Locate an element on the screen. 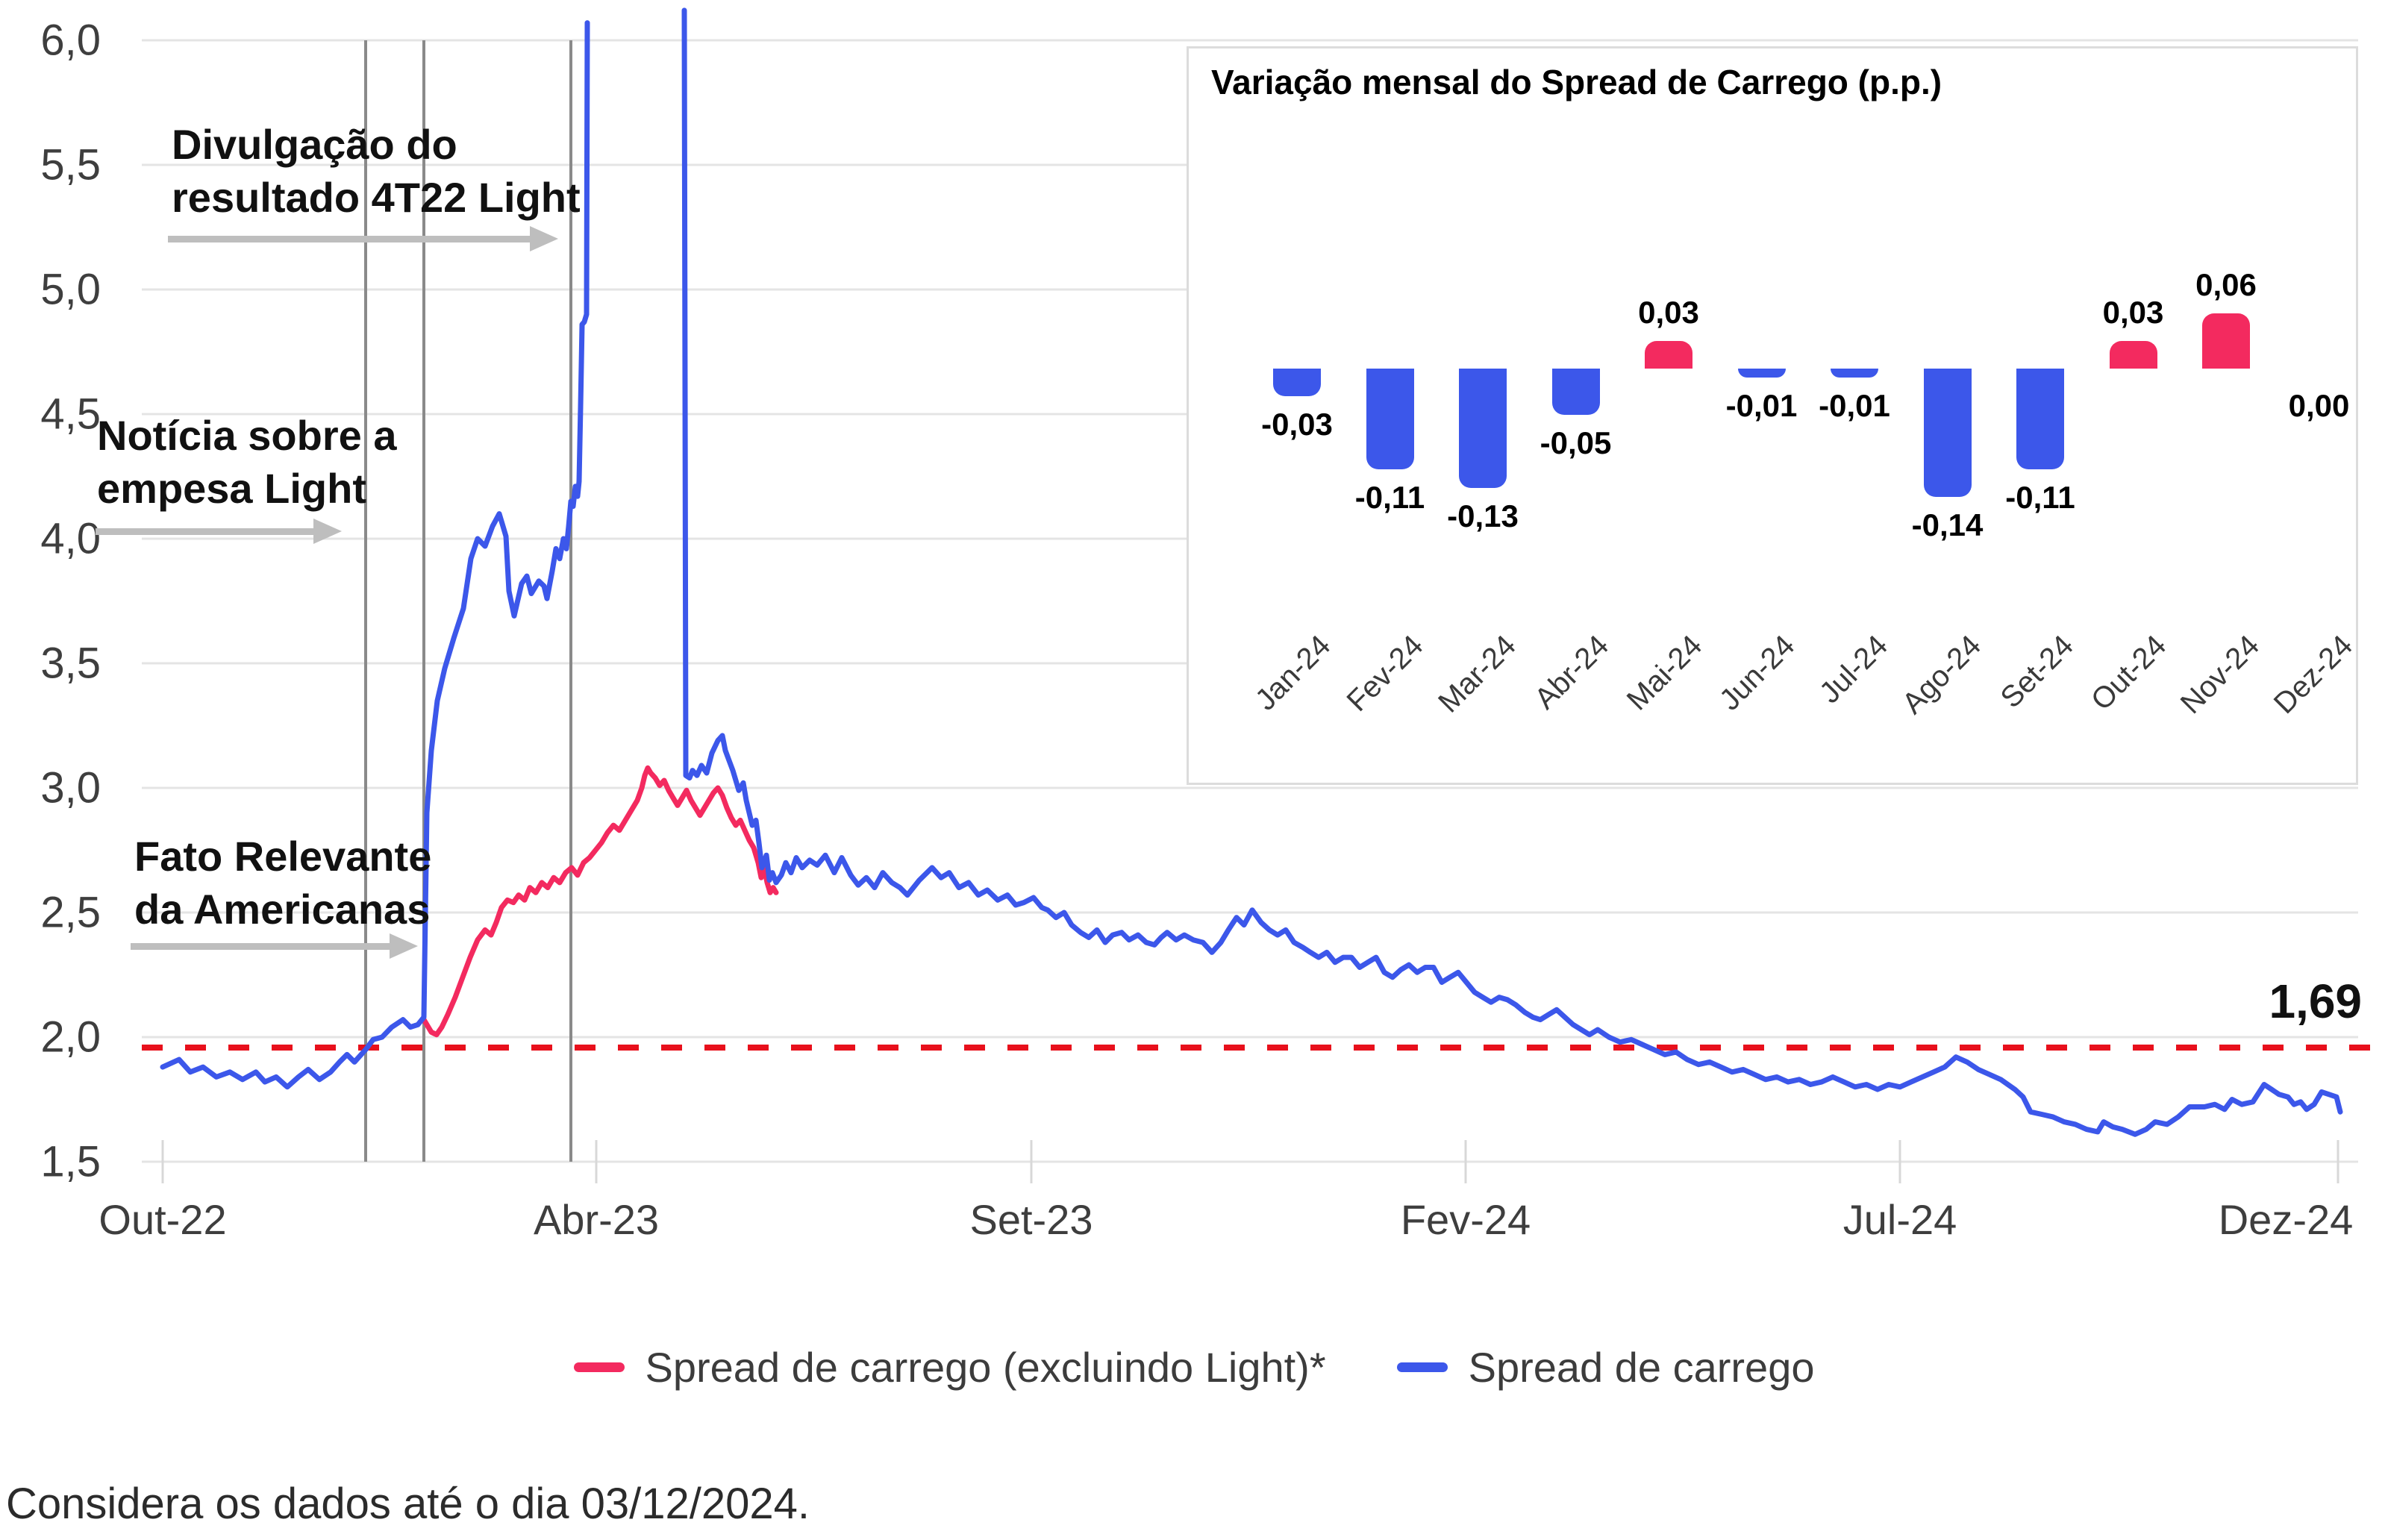  annotation-fato-relevante: Fato Relevante da Americanas is located at coordinates (283, 883).